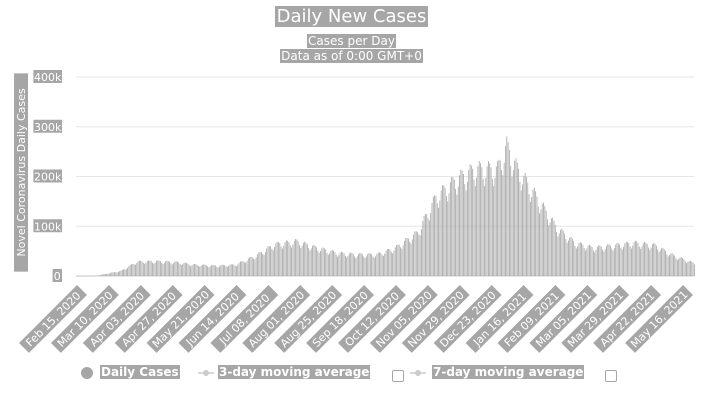  What do you see at coordinates (53, 319) in the screenshot?
I see `x-tick-label: Feb 15, 2020` at bounding box center [53, 319].